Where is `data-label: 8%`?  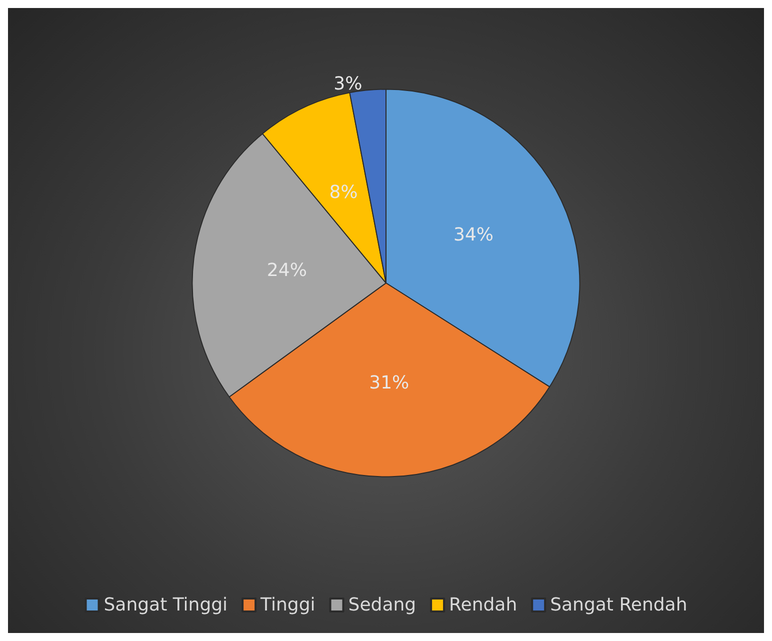 data-label: 8% is located at coordinates (343, 193).